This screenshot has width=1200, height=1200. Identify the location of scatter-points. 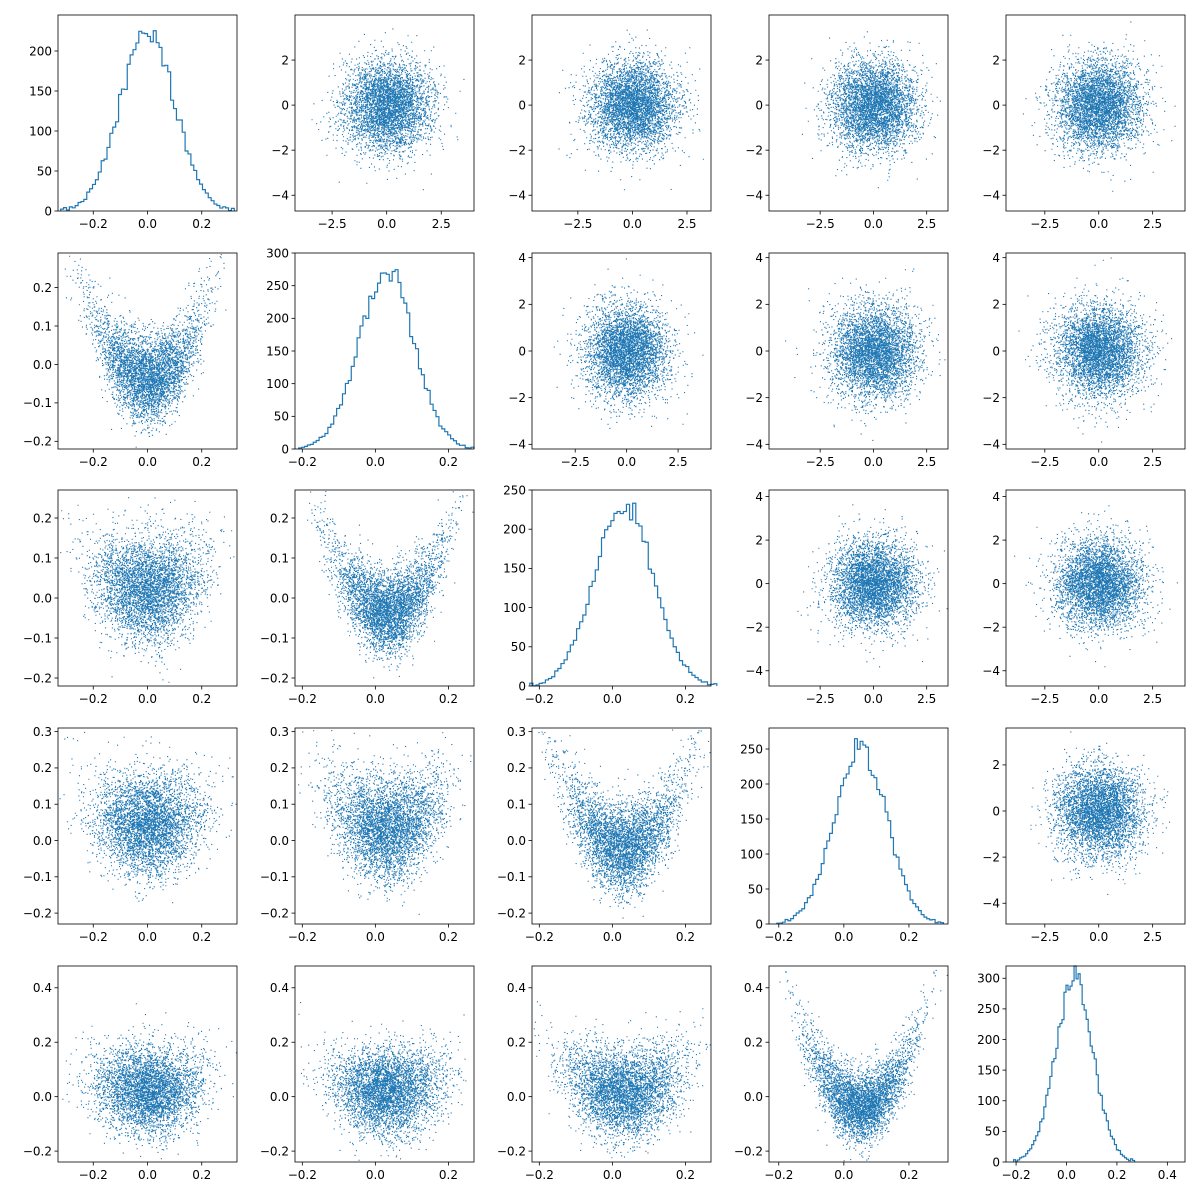
(631, 110).